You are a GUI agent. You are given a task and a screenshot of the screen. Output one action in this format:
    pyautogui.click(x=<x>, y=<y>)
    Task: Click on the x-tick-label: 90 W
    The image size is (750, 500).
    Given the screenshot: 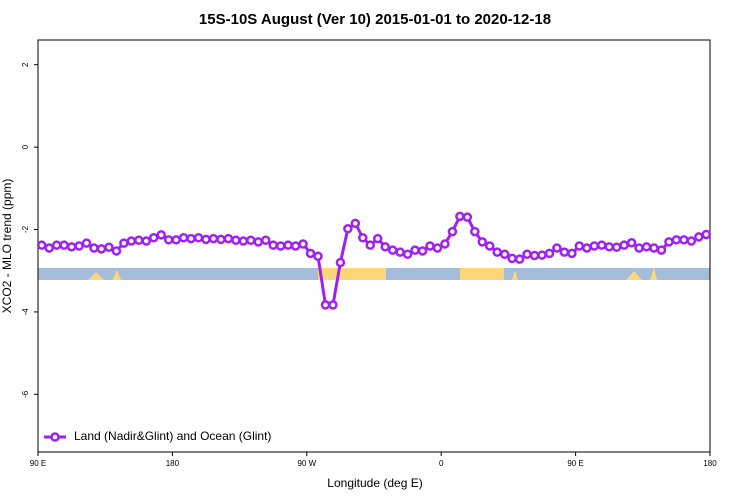 What is the action you would take?
    pyautogui.click(x=306, y=463)
    